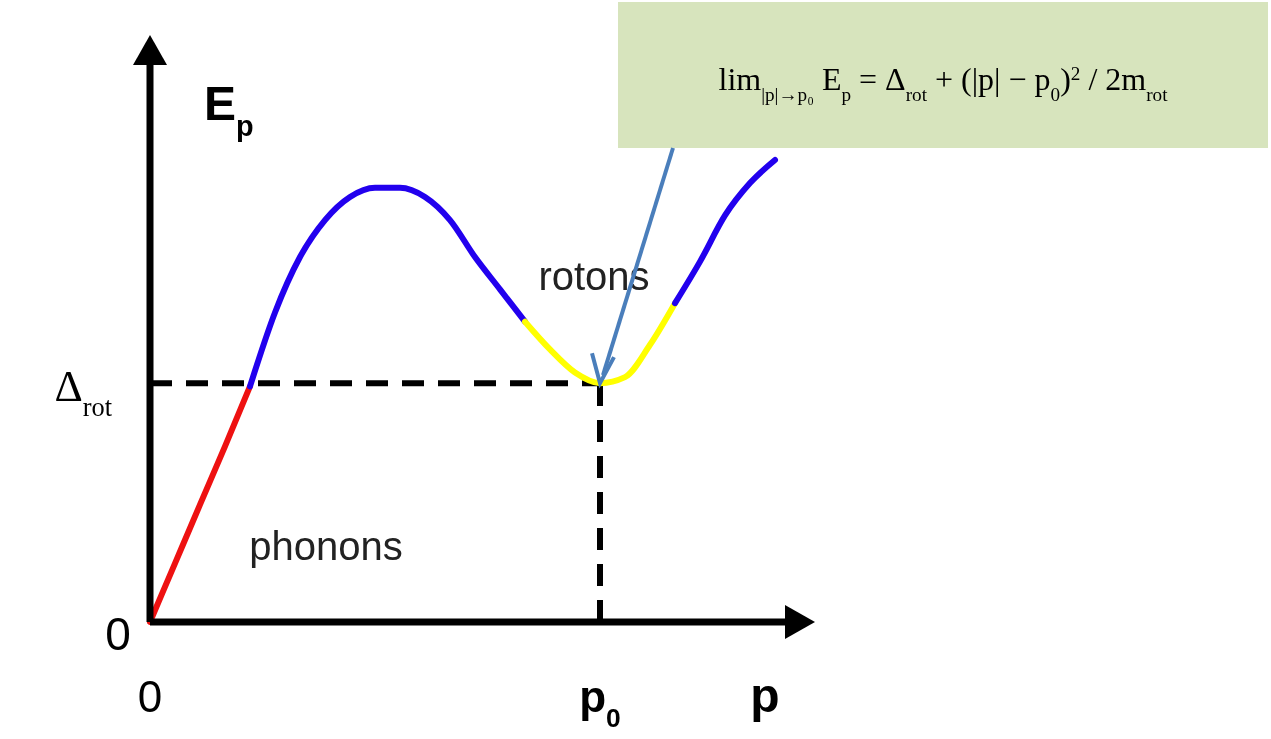  What do you see at coordinates (326, 546) in the screenshot?
I see `annotation: phonons` at bounding box center [326, 546].